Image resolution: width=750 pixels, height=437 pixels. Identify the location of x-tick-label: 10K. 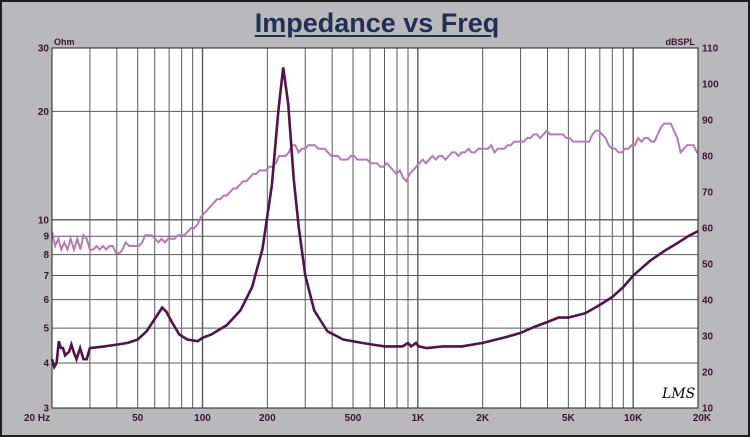
(633, 418).